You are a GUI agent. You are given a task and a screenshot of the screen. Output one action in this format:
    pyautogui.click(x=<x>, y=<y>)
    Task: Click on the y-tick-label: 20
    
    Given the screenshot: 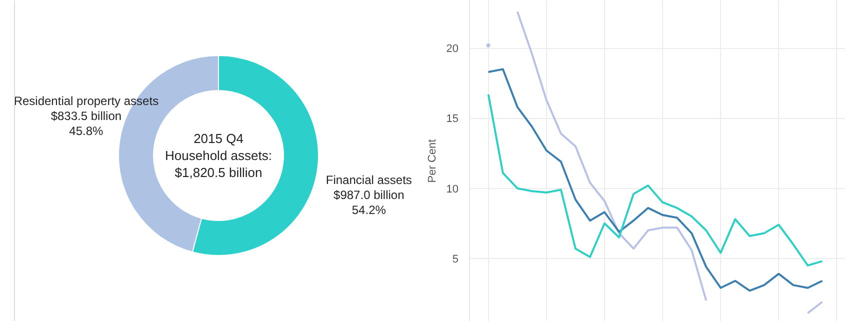 What is the action you would take?
    pyautogui.click(x=452, y=49)
    